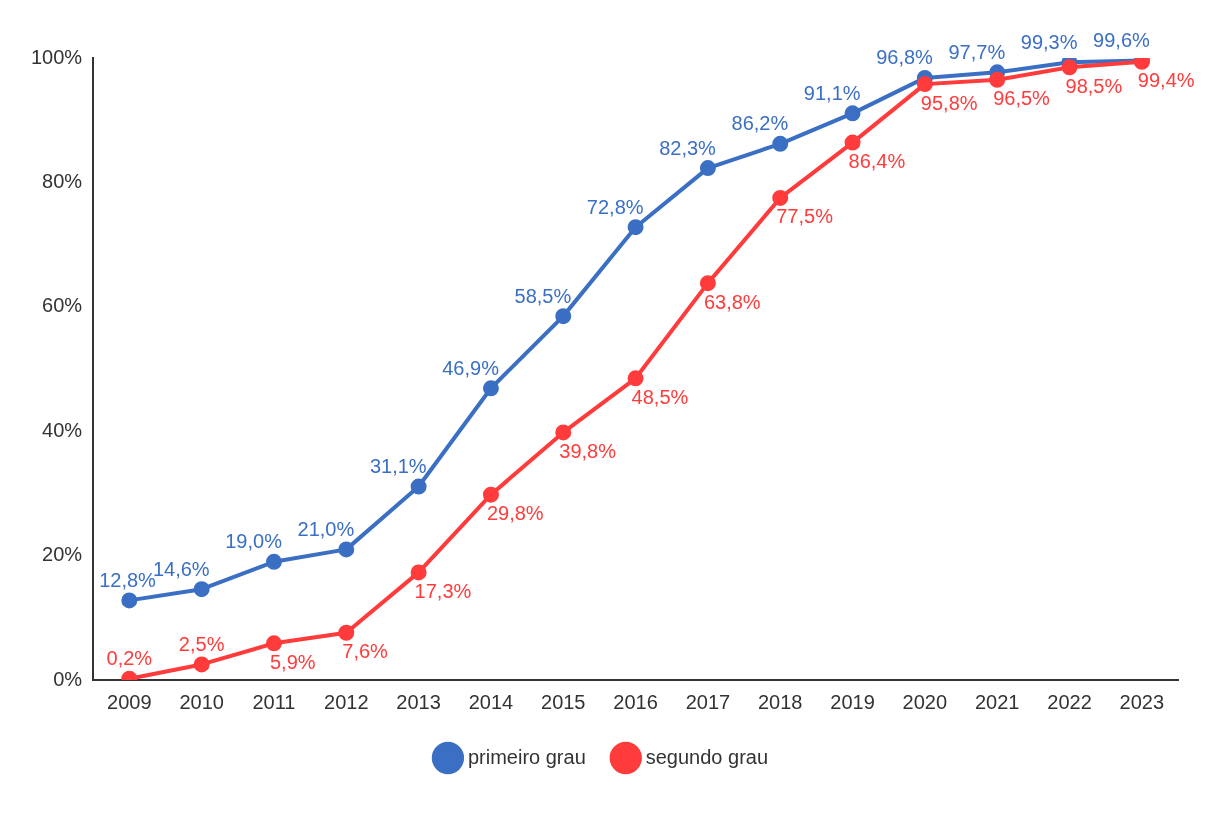 This screenshot has width=1230, height=816. I want to click on data-label: 5,9%, so click(292, 661).